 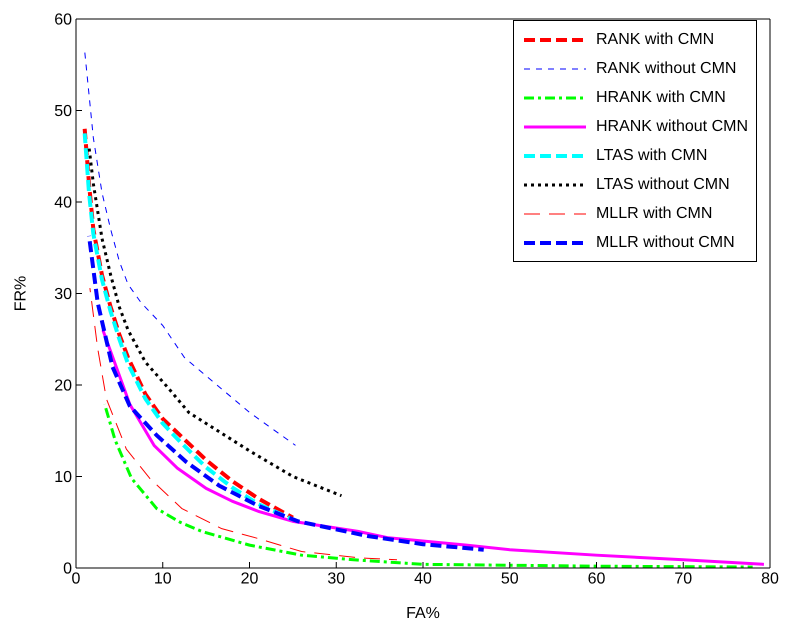 I want to click on x-tick-label: 50, so click(x=509, y=579).